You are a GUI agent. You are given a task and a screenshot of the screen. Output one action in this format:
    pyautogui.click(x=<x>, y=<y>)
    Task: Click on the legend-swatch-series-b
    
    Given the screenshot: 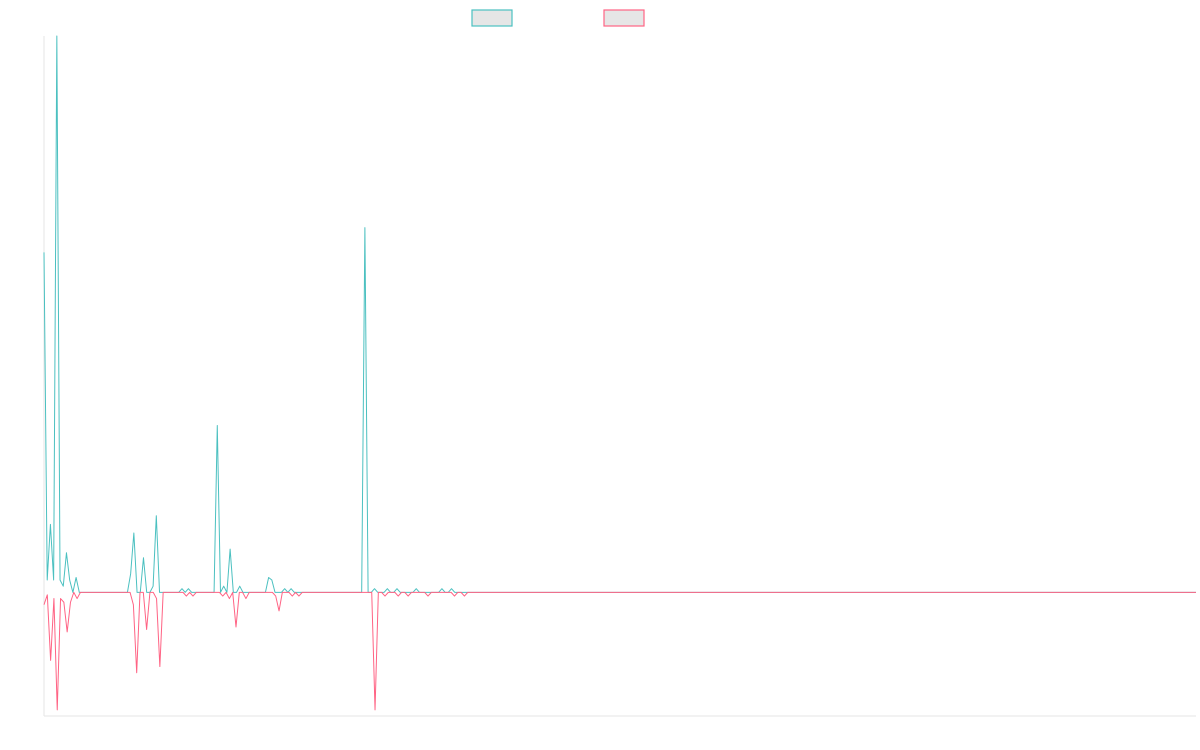 What is the action you would take?
    pyautogui.click(x=624, y=18)
    